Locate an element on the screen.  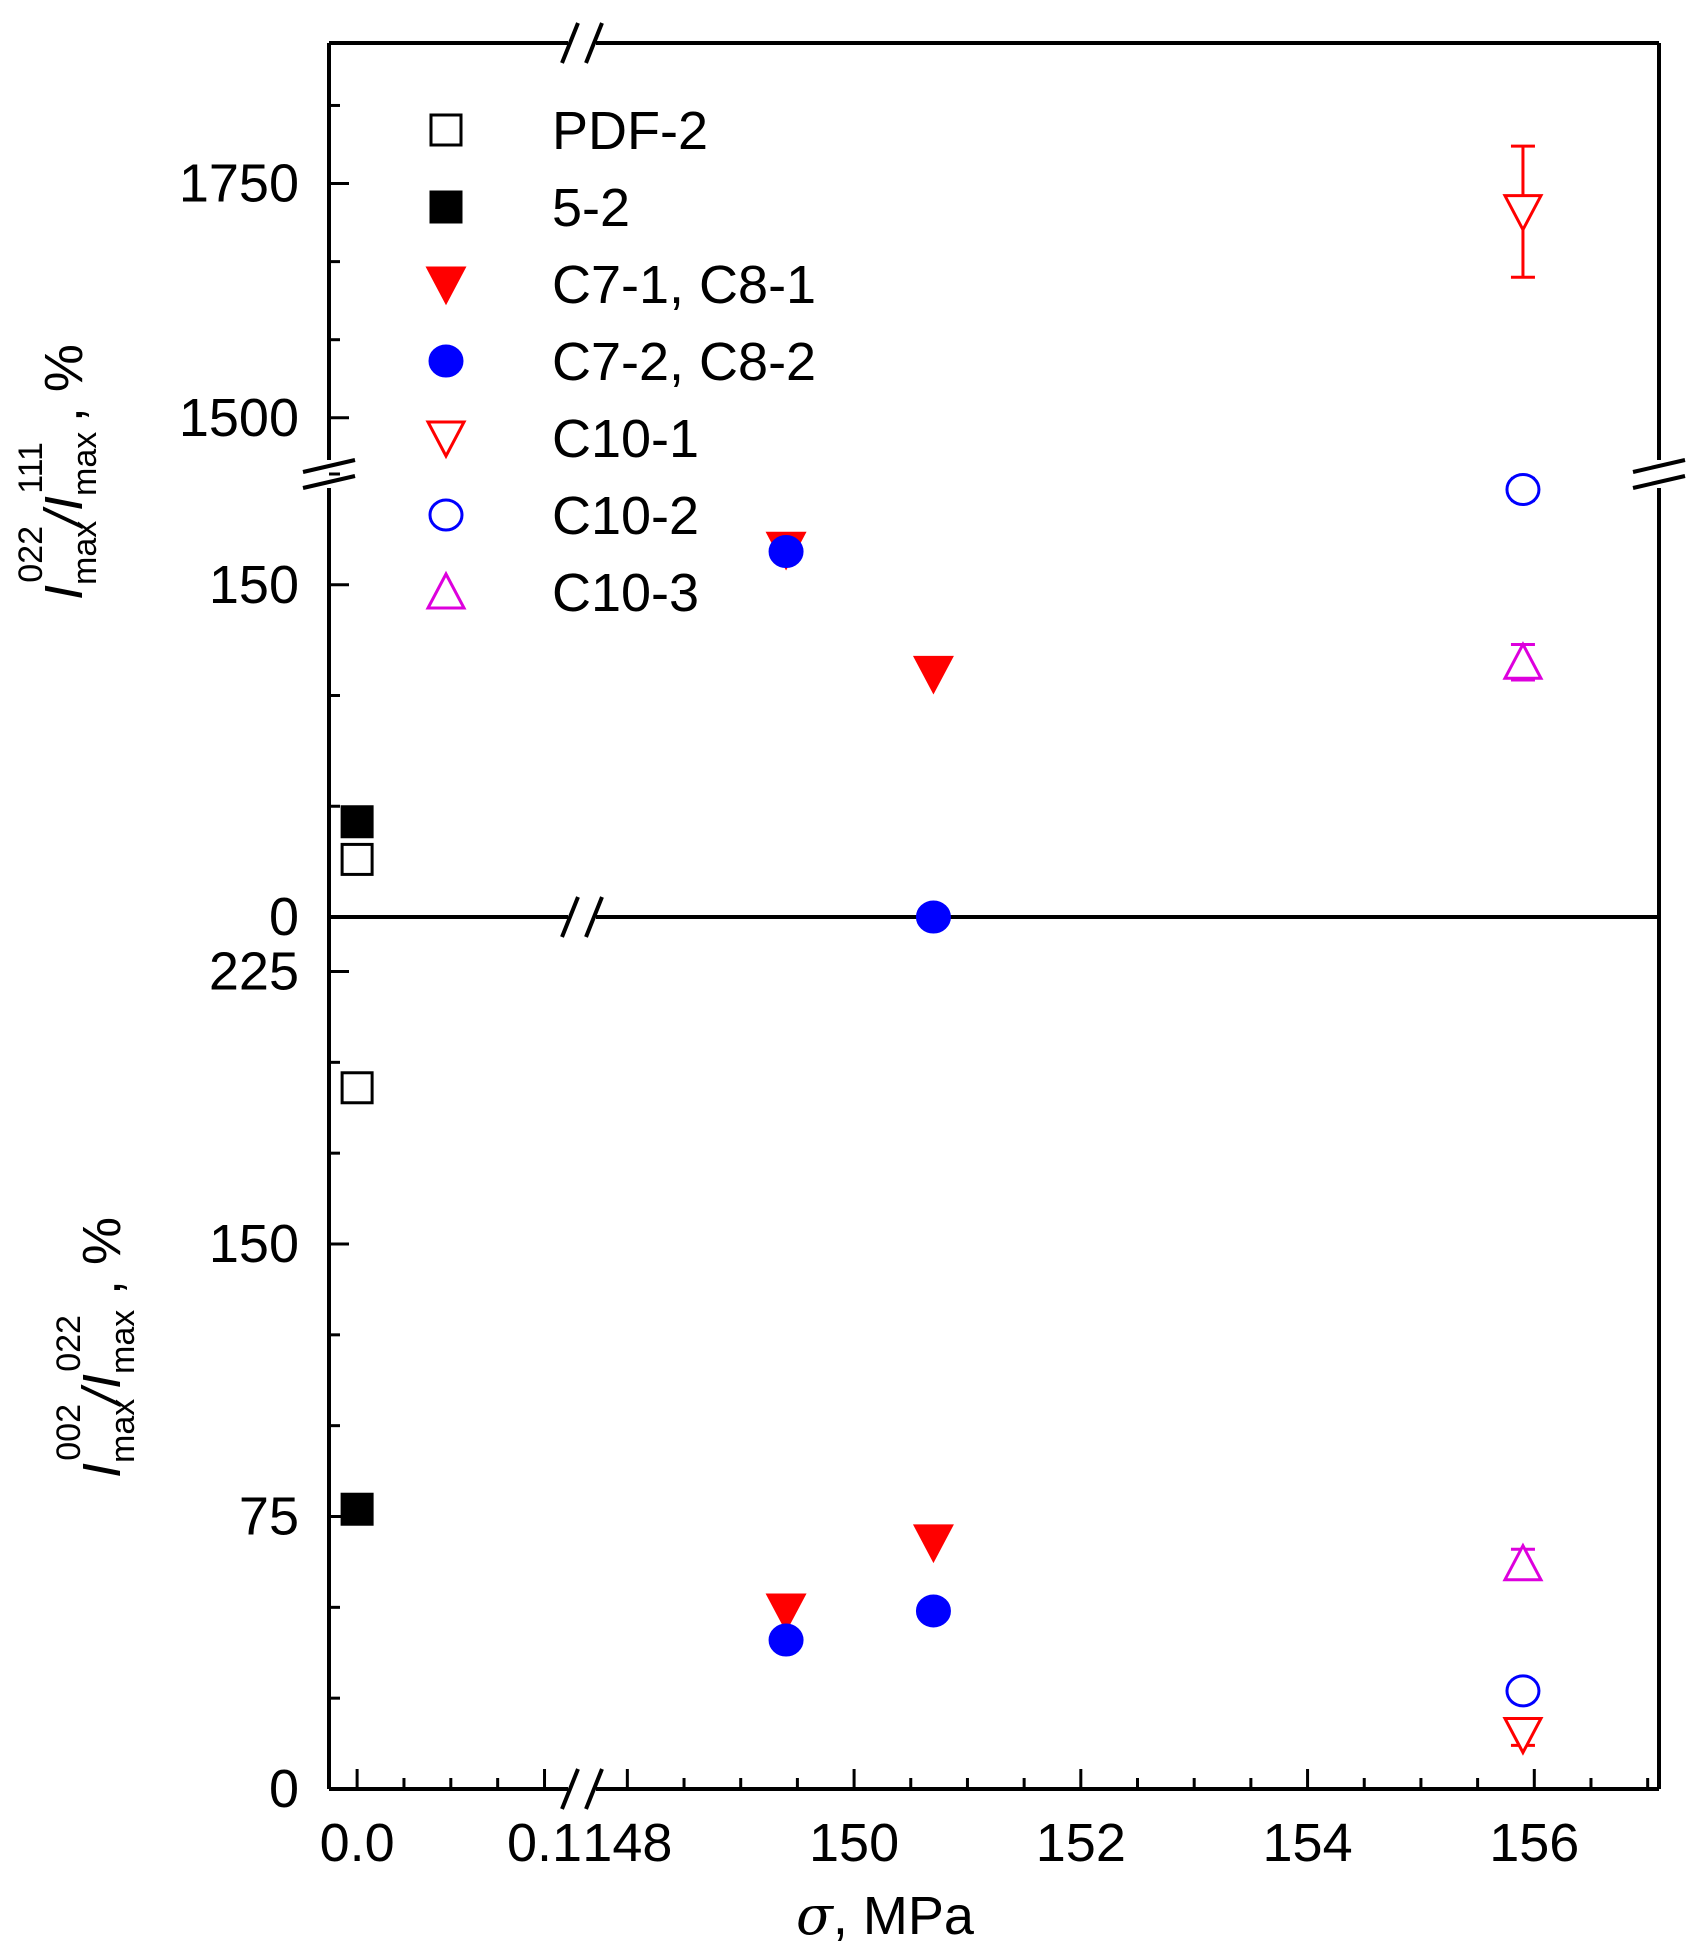
legend-label: PDF-2 is located at coordinates (630, 131).